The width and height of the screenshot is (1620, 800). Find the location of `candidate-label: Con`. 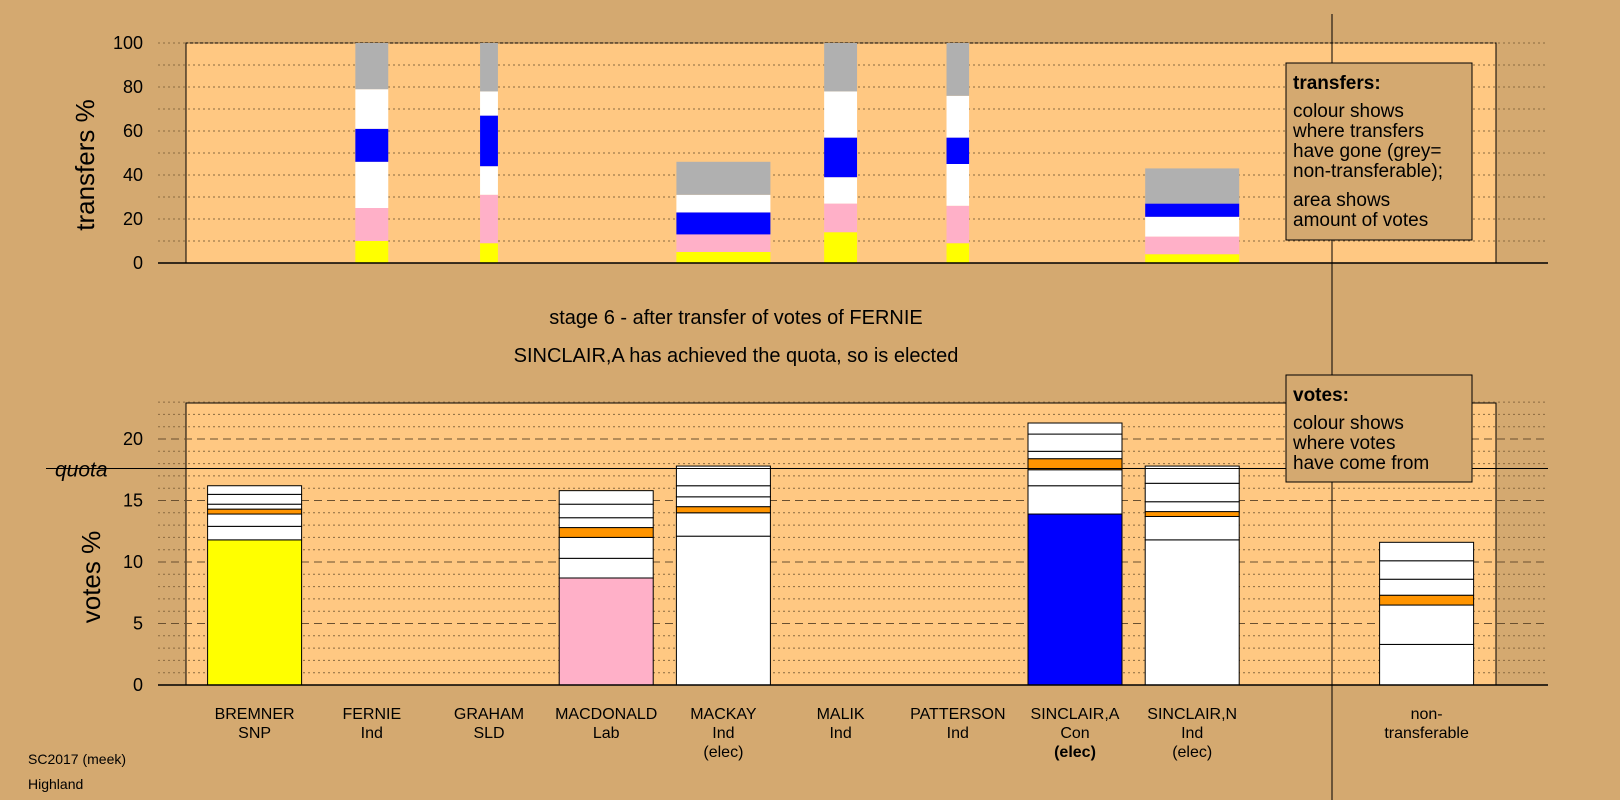

candidate-label: Con is located at coordinates (1074, 733).